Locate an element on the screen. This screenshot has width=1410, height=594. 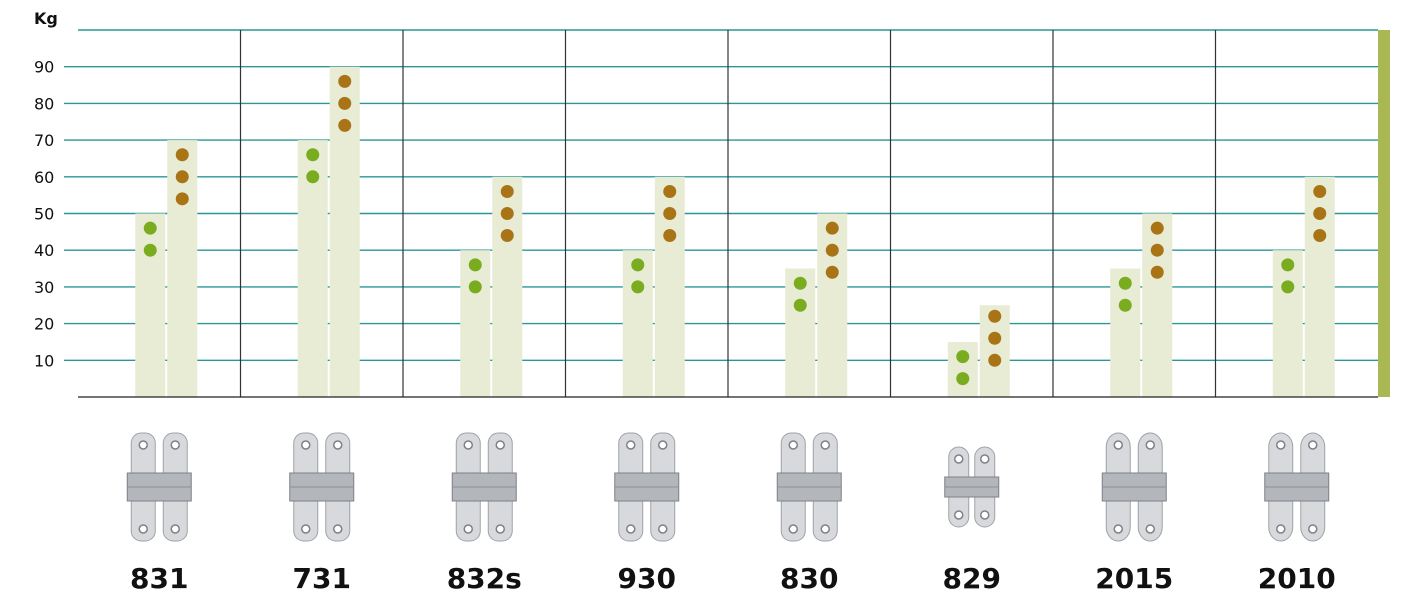
y-tick-label: 30 is located at coordinates (44, 287).